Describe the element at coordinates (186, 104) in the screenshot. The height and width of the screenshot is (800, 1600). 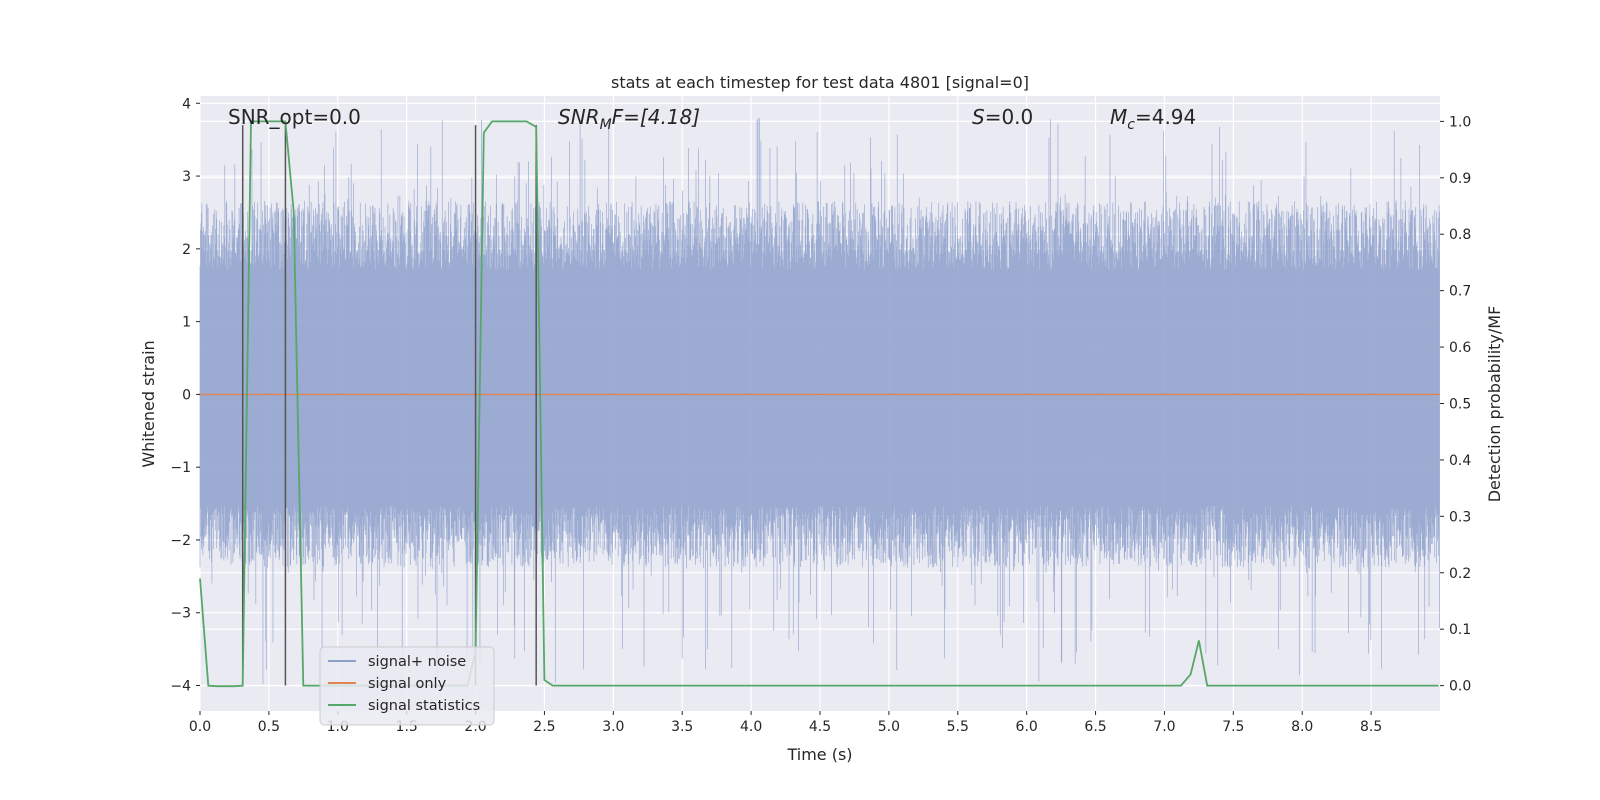
I see `y-tick-label-0: 4` at that location.